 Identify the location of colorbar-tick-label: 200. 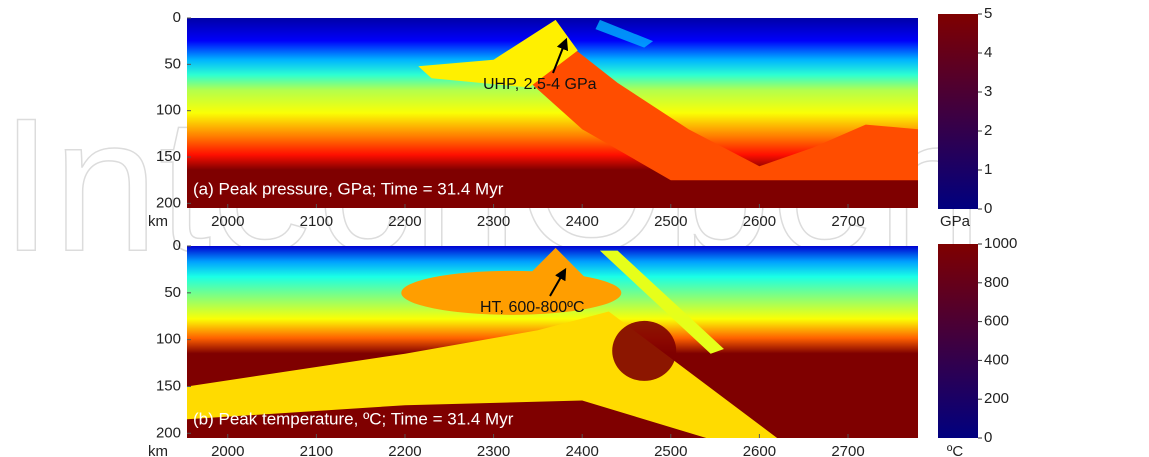
(996, 398).